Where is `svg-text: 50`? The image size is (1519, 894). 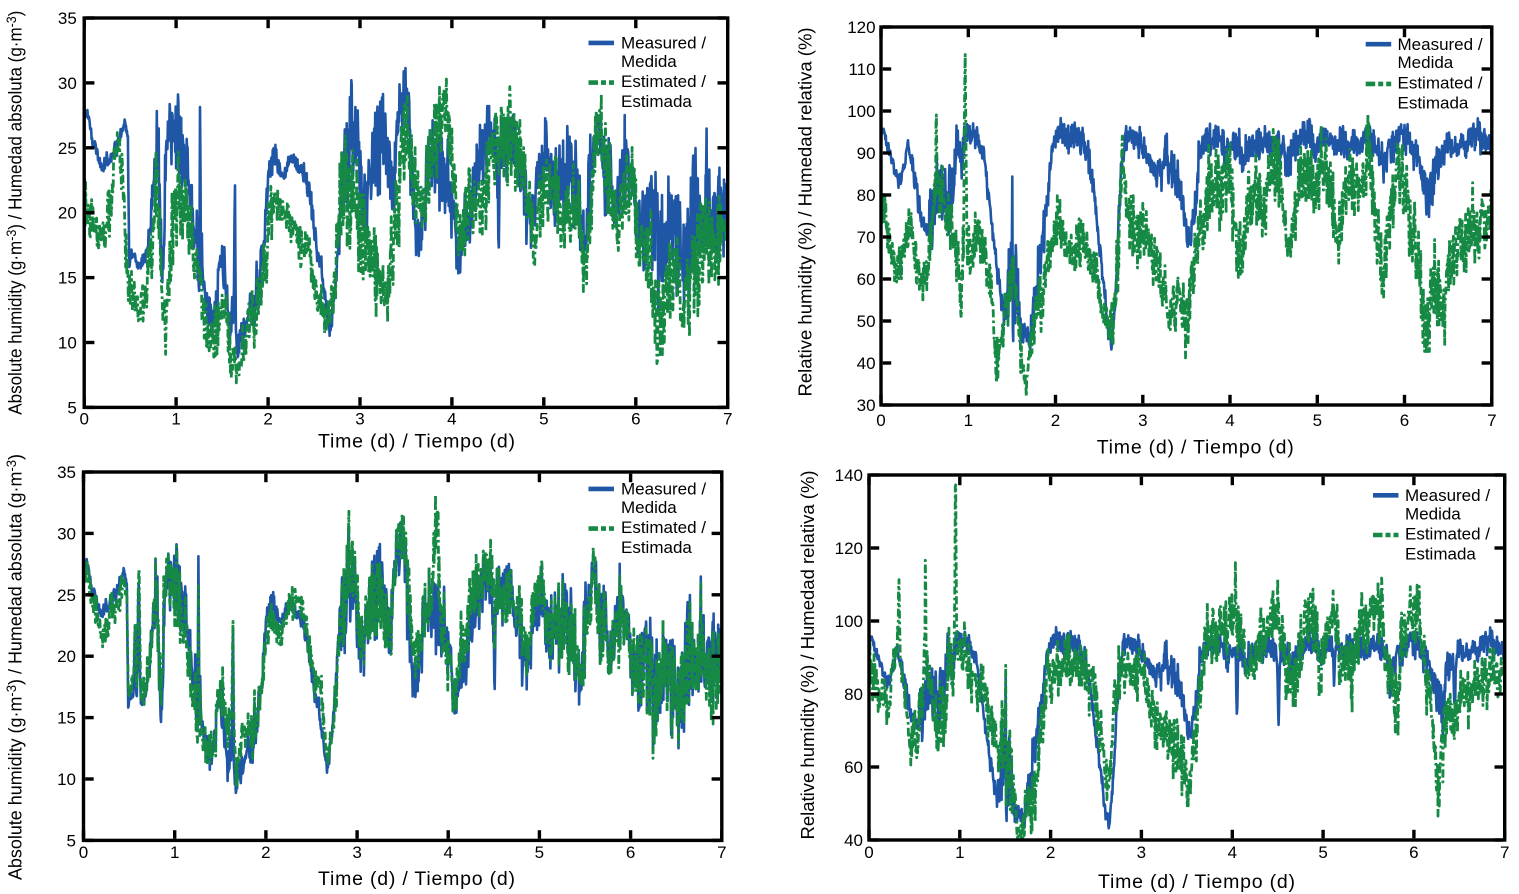 svg-text: 50 is located at coordinates (866, 321).